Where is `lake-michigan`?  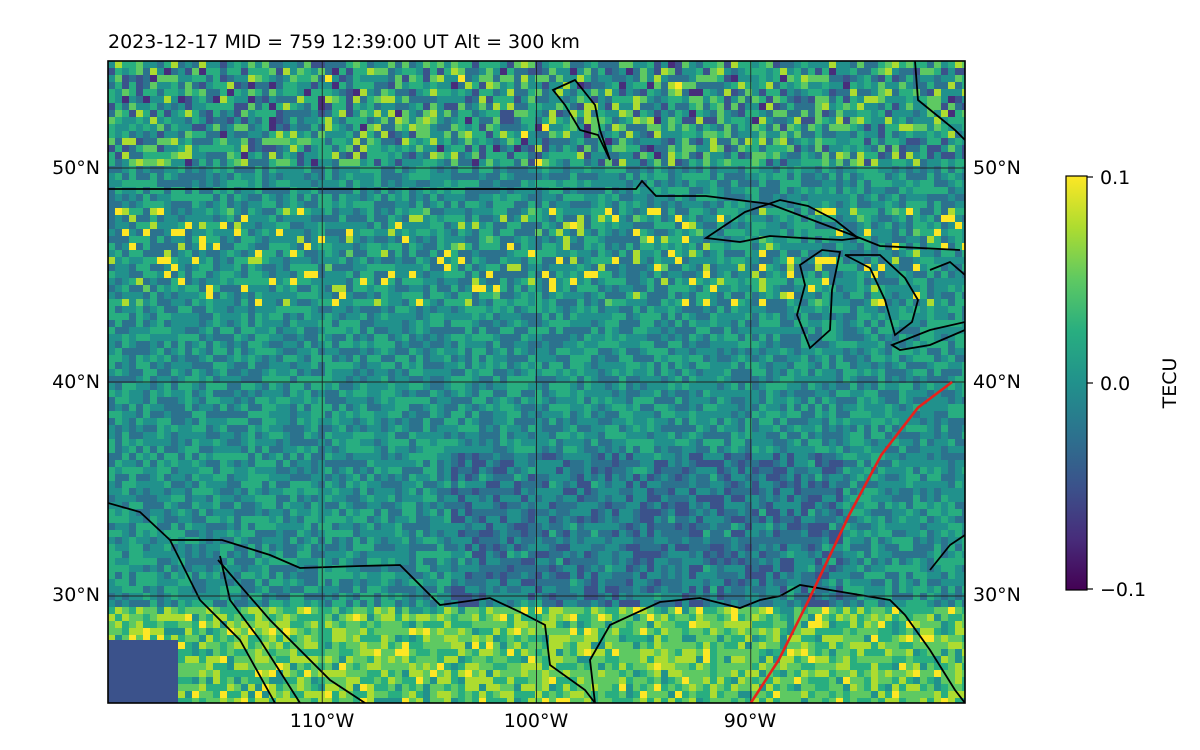
lake-michigan is located at coordinates (819, 299).